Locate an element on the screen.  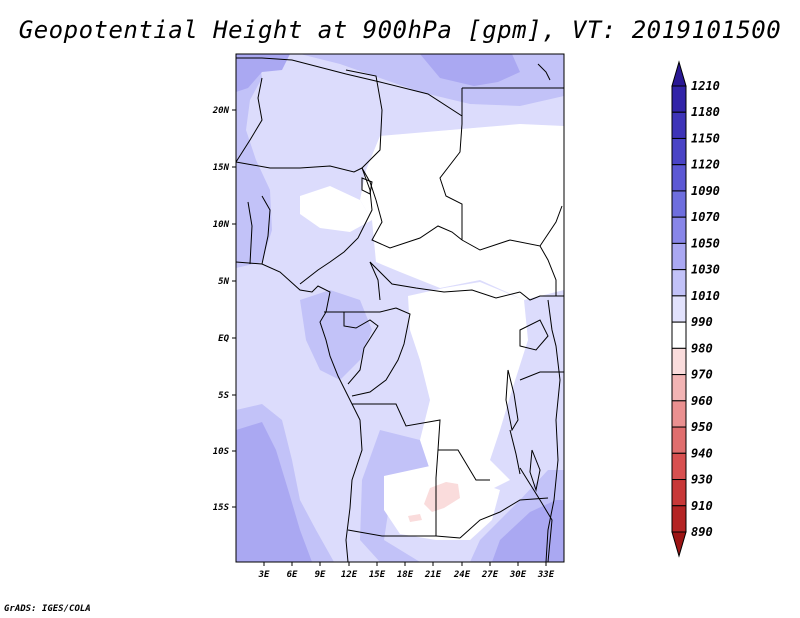
grads-credit: GrADS: IGES/COLA is located at coordinates (47, 609).